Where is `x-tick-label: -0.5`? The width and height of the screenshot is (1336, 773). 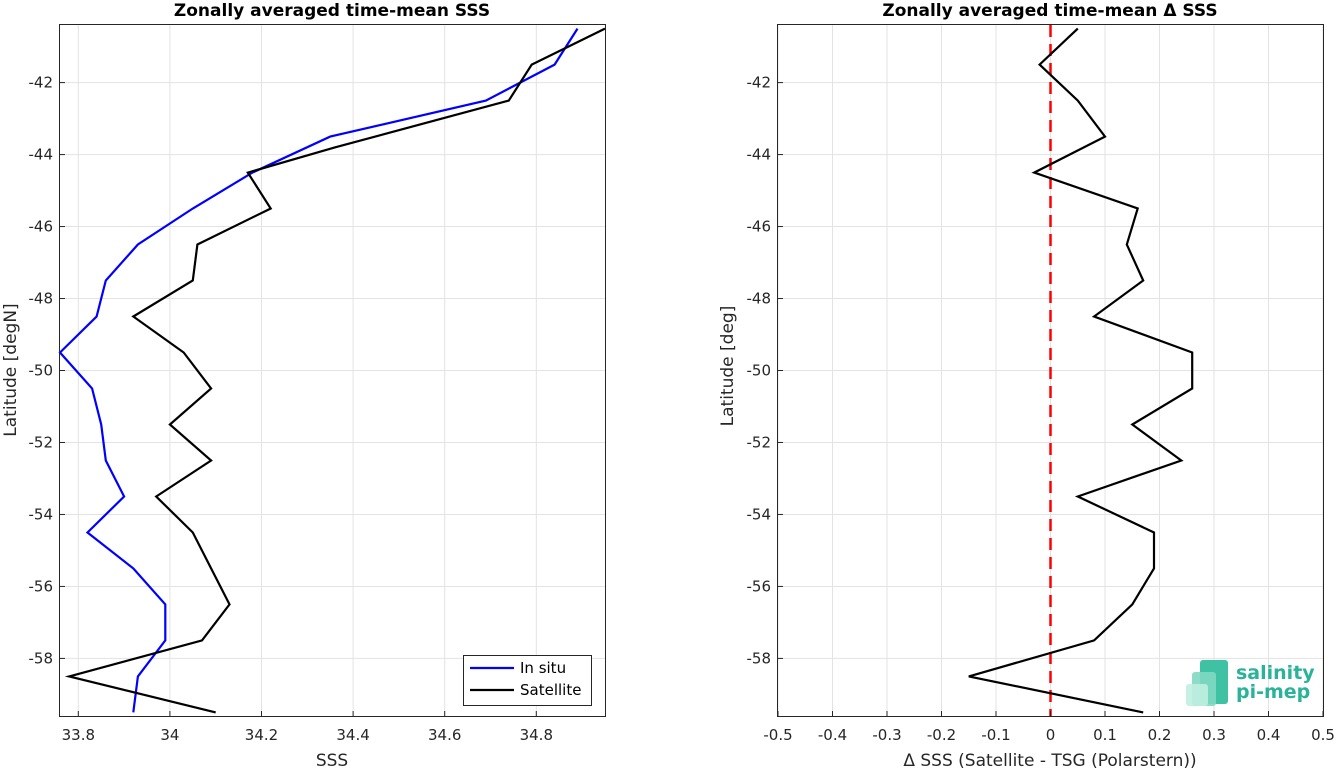 x-tick-label: -0.5 is located at coordinates (777, 735).